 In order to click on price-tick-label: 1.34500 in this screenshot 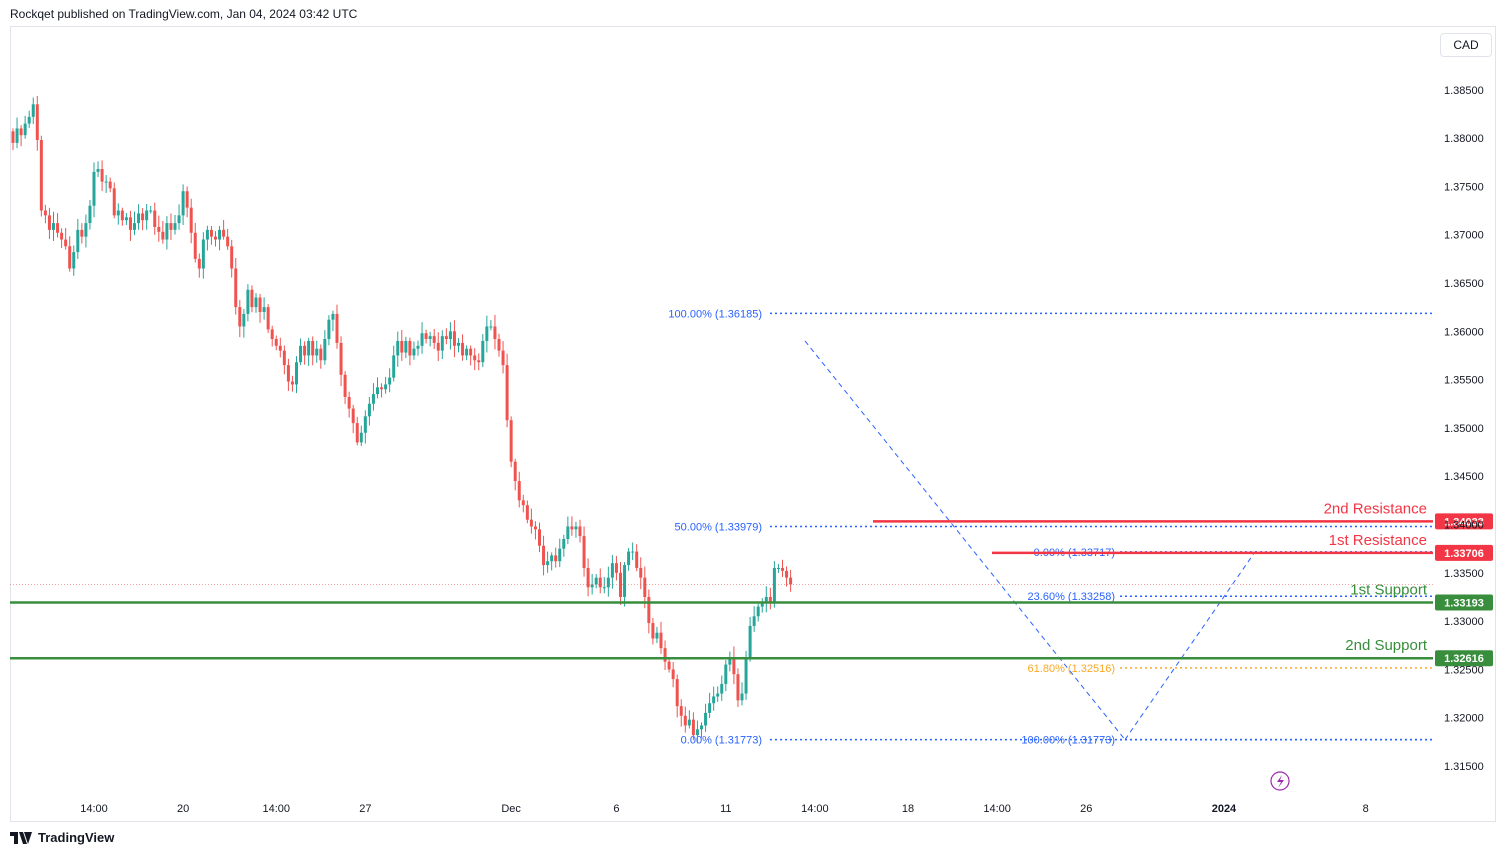, I will do `click(1464, 477)`.